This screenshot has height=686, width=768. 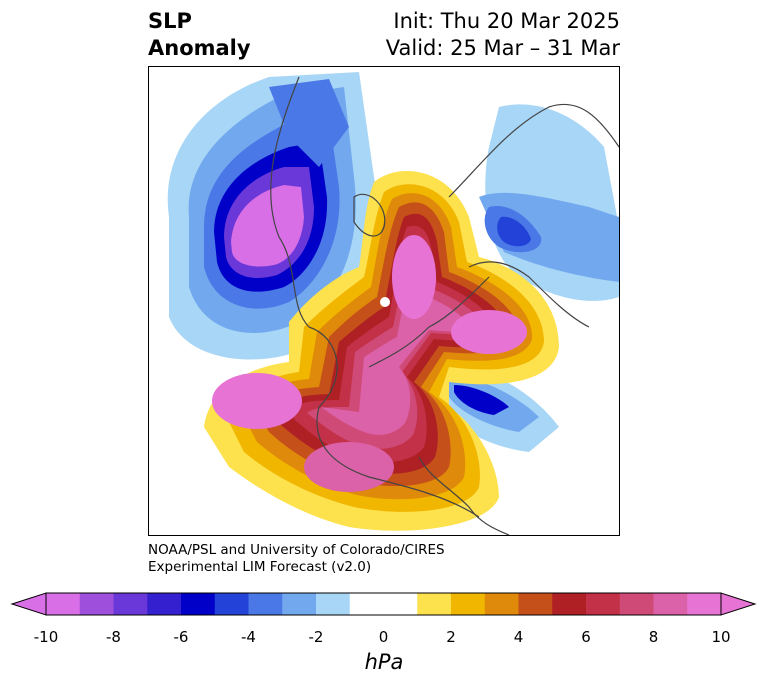 What do you see at coordinates (502, 48) in the screenshot?
I see `valid-range: Valid: 25 Mar – 31 Mar` at bounding box center [502, 48].